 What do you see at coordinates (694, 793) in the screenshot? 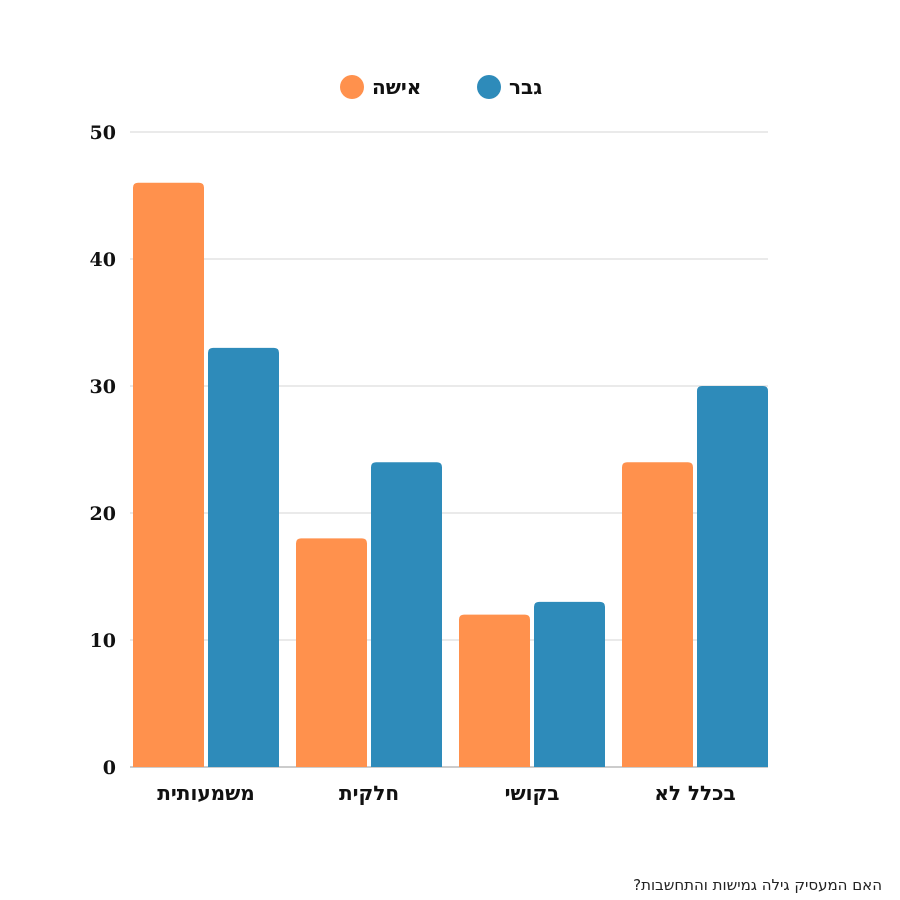
I see `x-tick-label-3: בכלל לא` at bounding box center [694, 793].